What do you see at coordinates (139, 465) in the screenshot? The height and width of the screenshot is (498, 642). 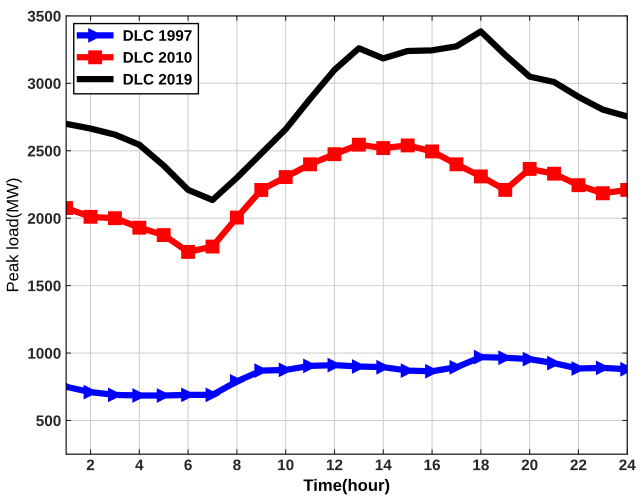 I see `x-tick-label: 4` at bounding box center [139, 465].